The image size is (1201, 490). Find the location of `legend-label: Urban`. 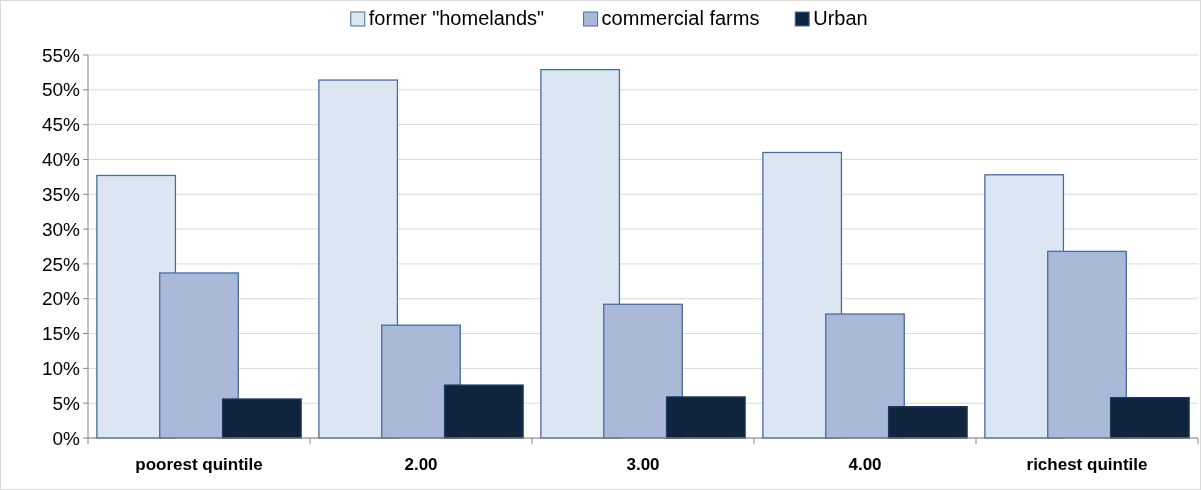

legend-label: Urban is located at coordinates (840, 18).